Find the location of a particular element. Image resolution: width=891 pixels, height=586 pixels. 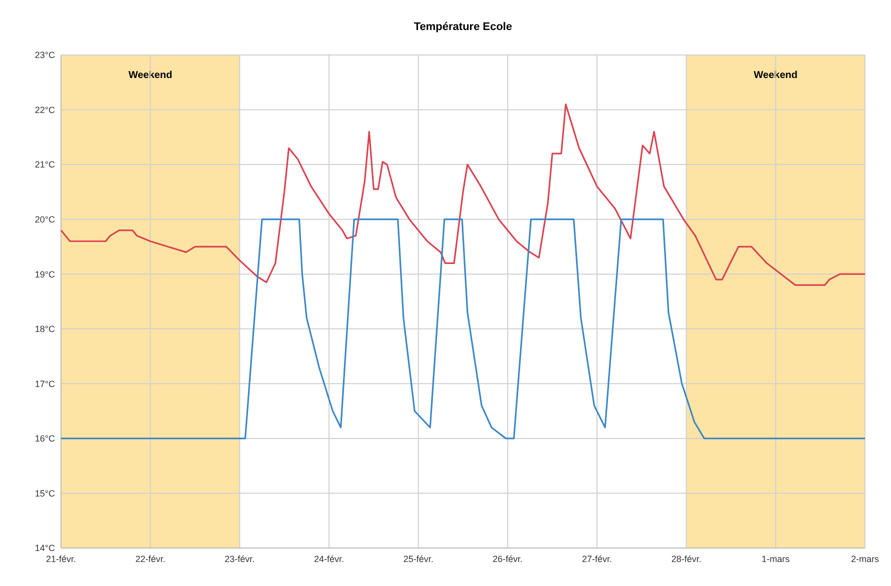

y-tick-label: 15°C is located at coordinates (45, 493).